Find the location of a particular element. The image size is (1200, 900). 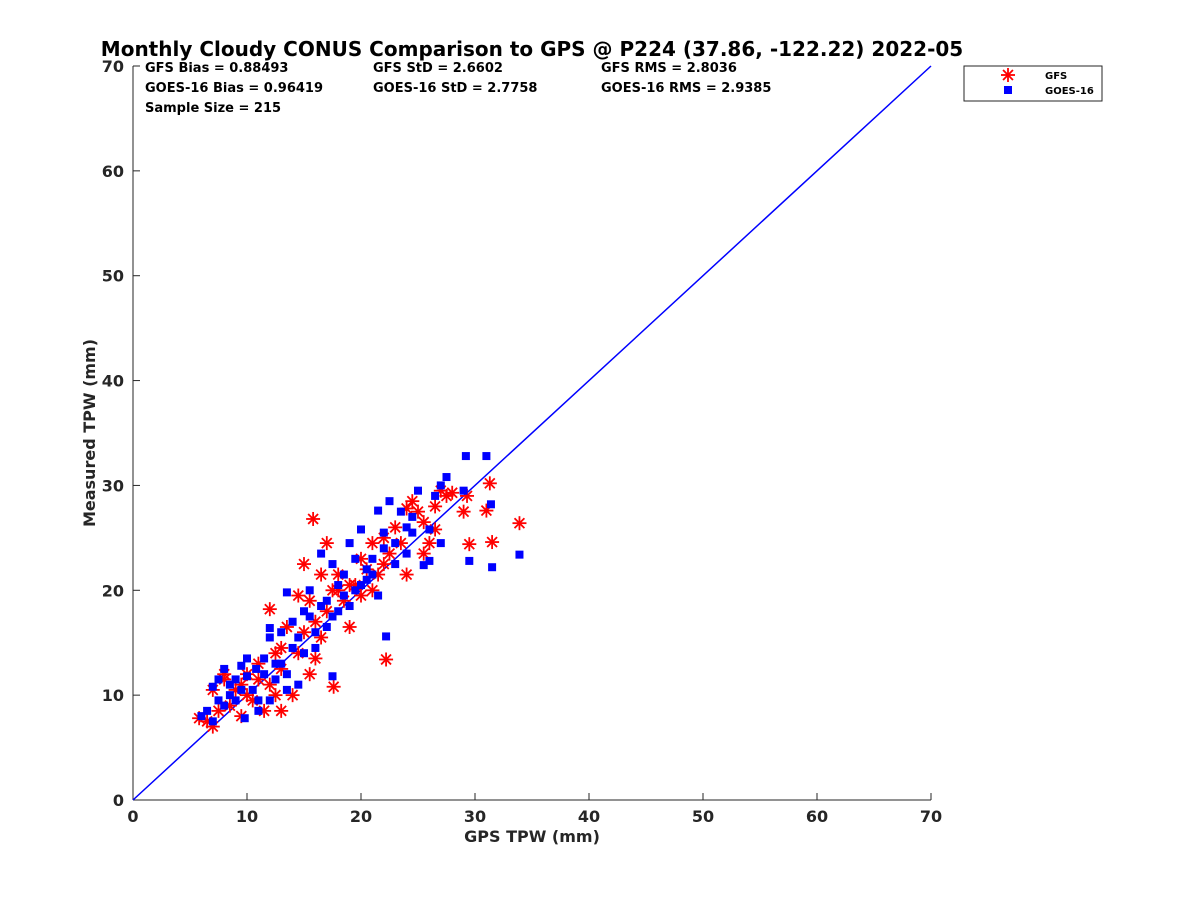

y-tick-label: 50 is located at coordinates (113, 276).